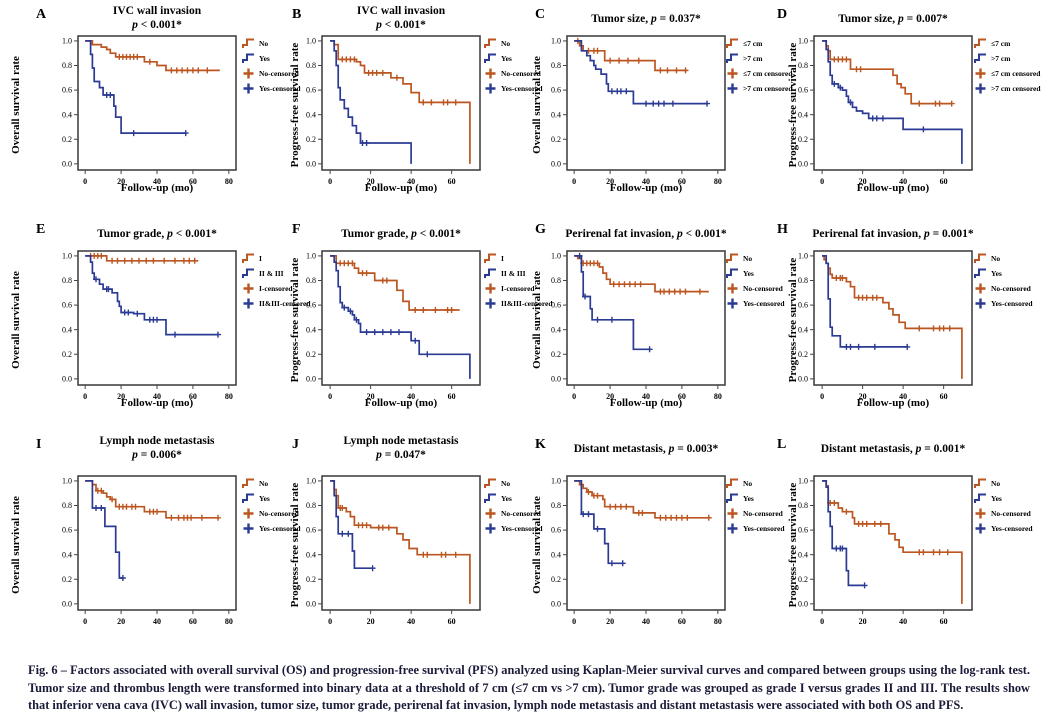 Image resolution: width=1056 pixels, height=718 pixels. Describe the element at coordinates (638, 110) in the screenshot. I see `km-plot-C: 0.0 0.2 0.4 0.6 0.8 1.0 0 20 40 60 80` at that location.